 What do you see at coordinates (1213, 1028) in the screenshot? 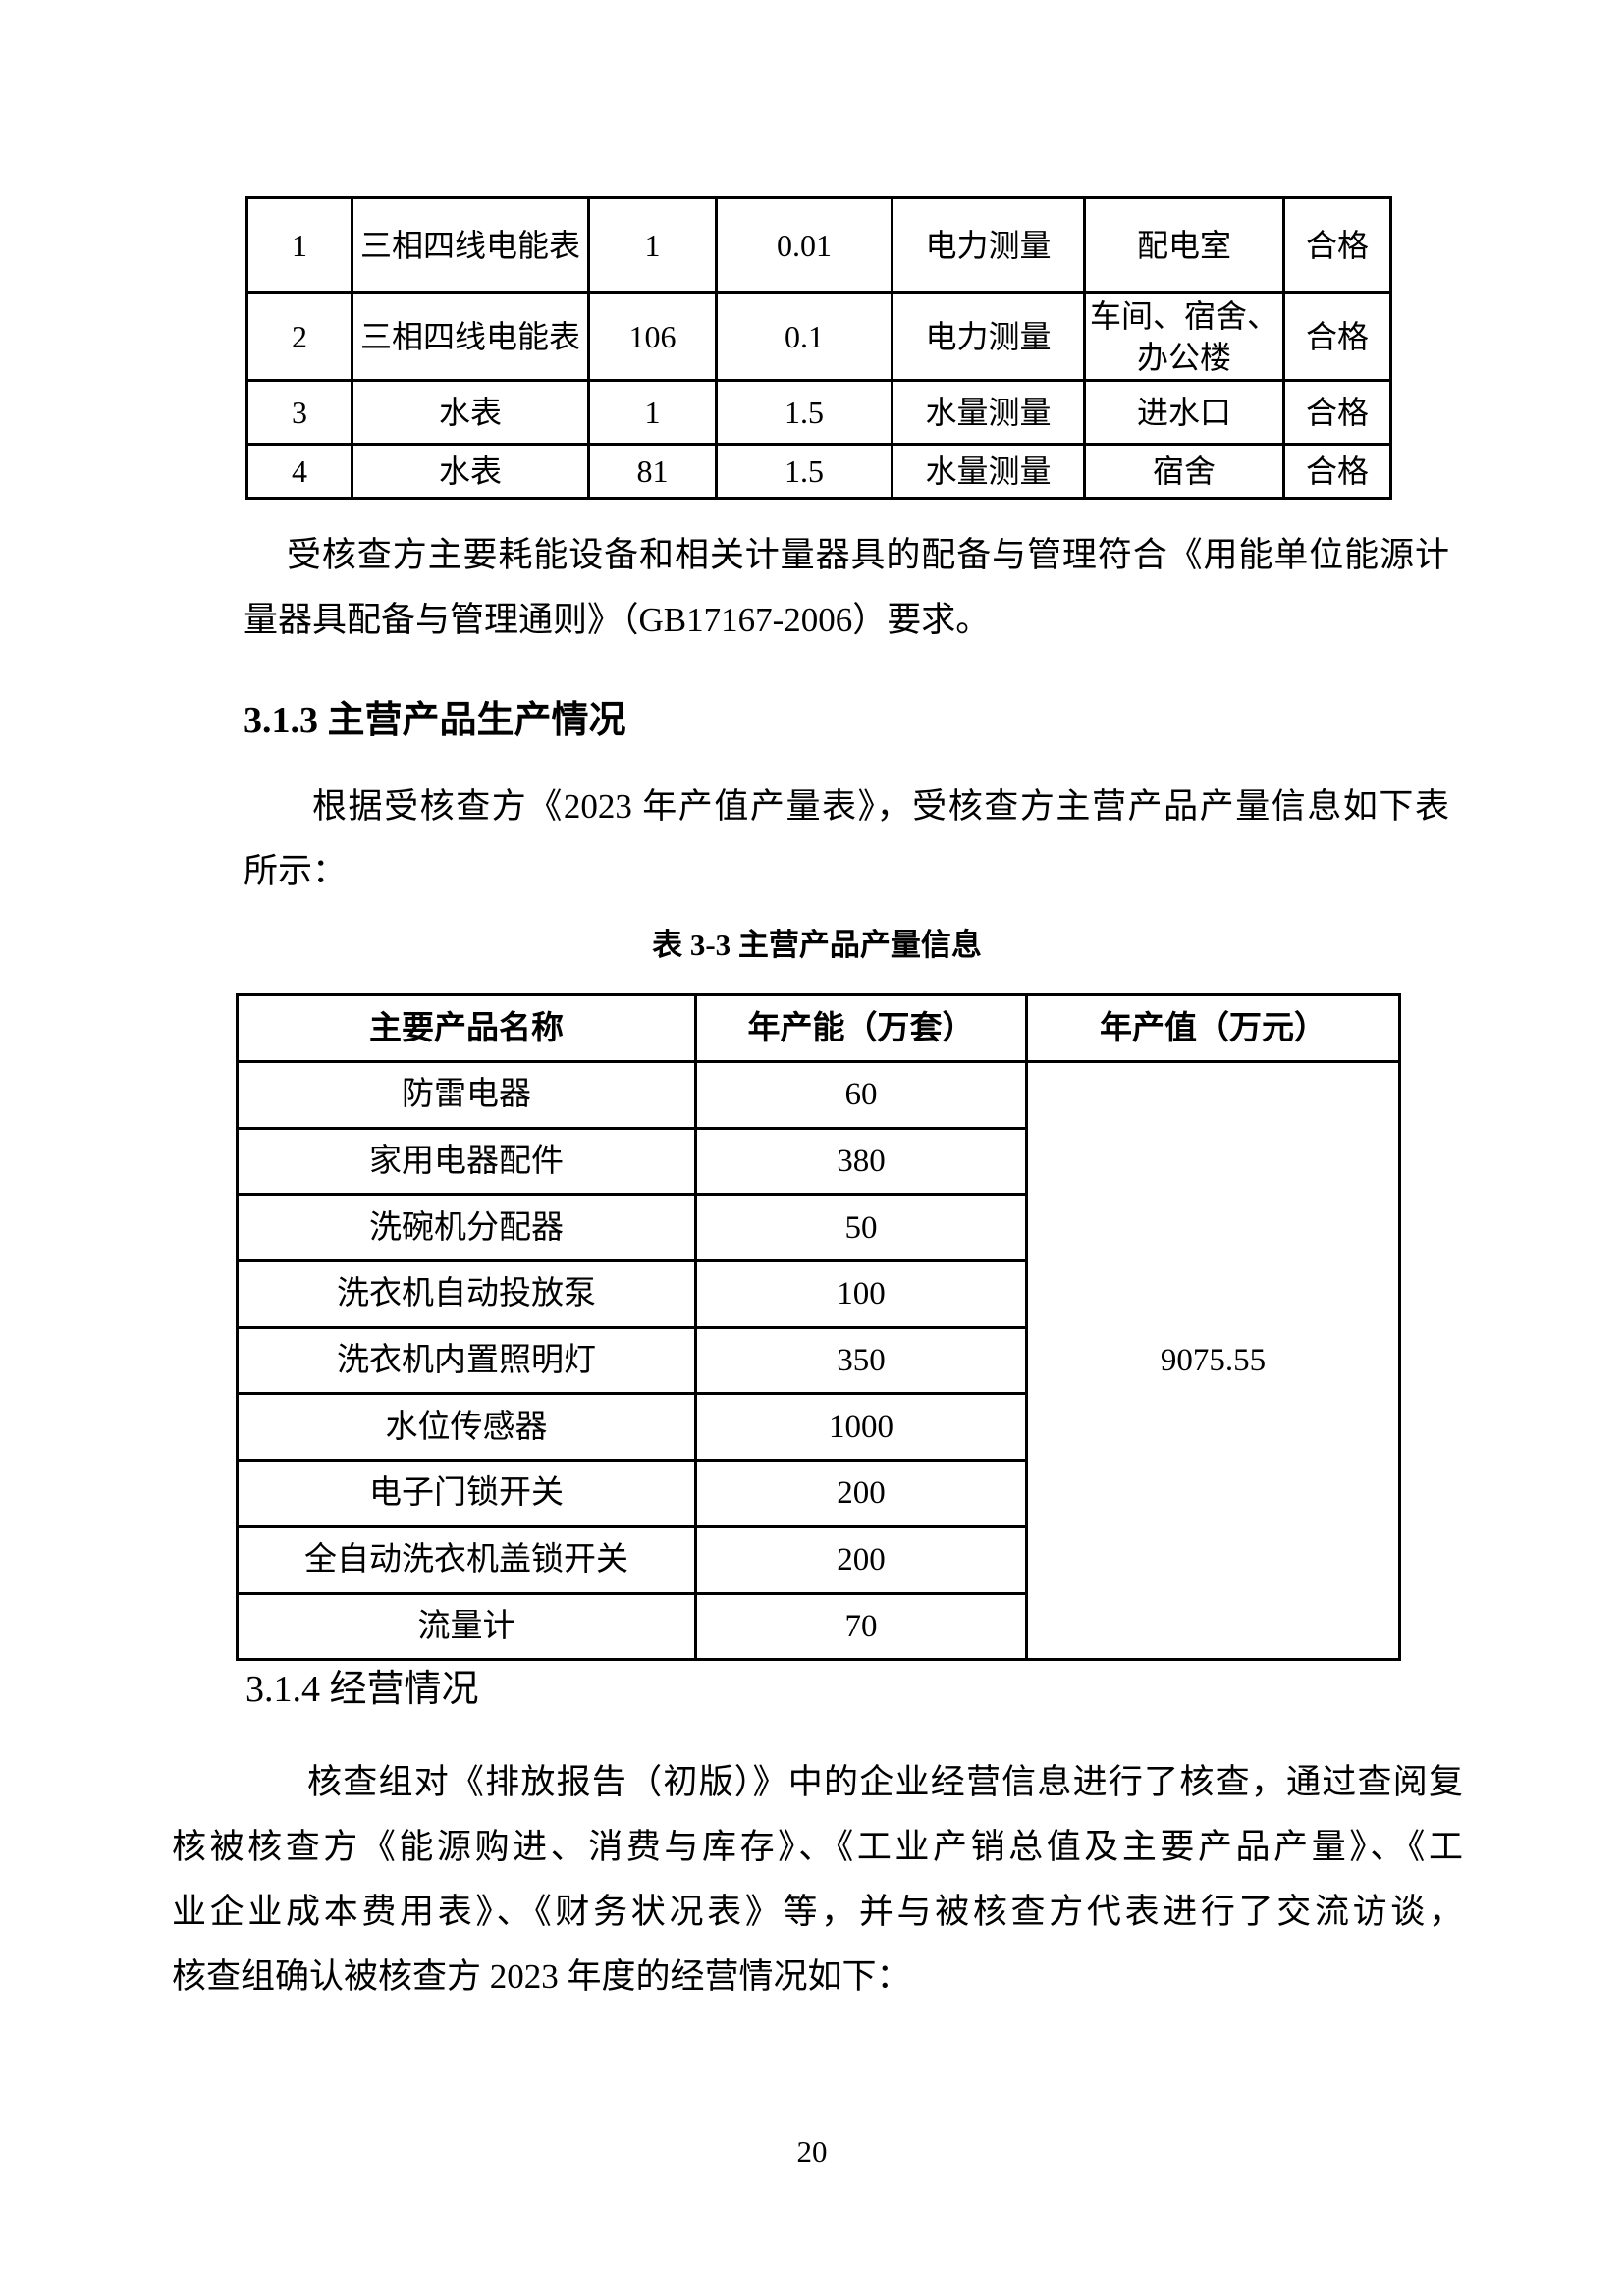
I see `column-header: 年产值（万元）` at bounding box center [1213, 1028].